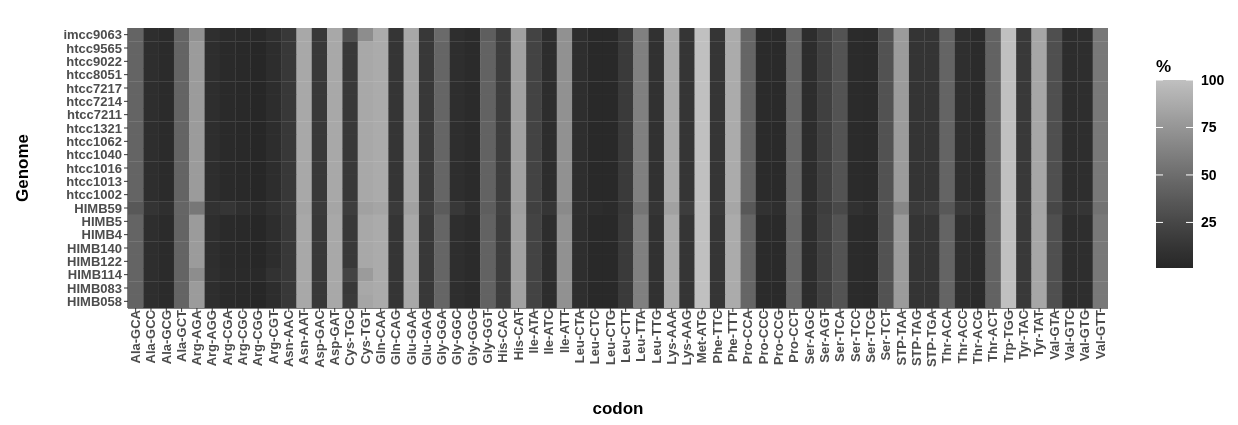 This screenshot has height=425, width=1238. I want to click on y-tick-label: htcc1062, so click(94, 141).